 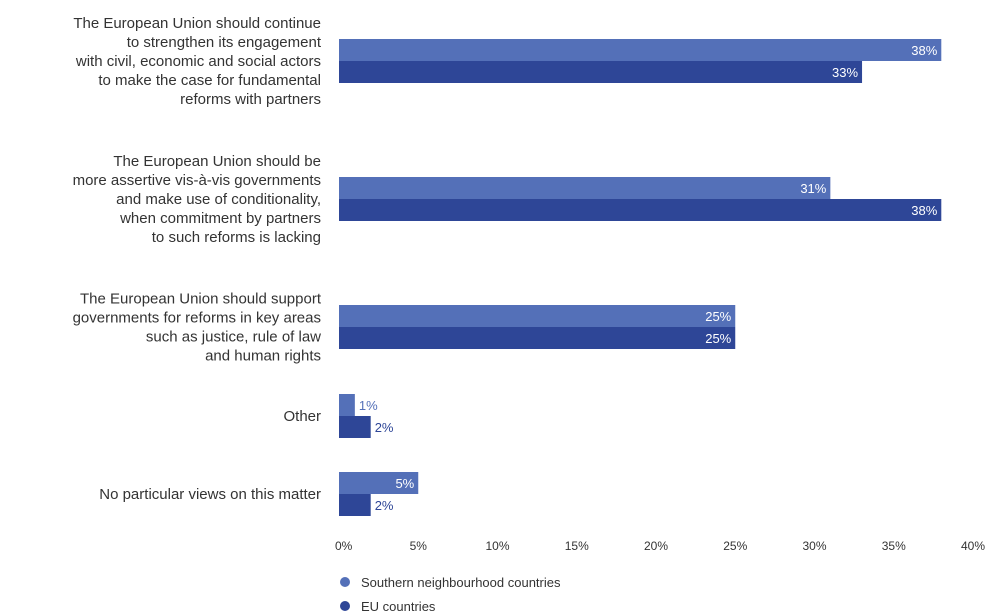 I want to click on data-label: 1%, so click(x=368, y=405).